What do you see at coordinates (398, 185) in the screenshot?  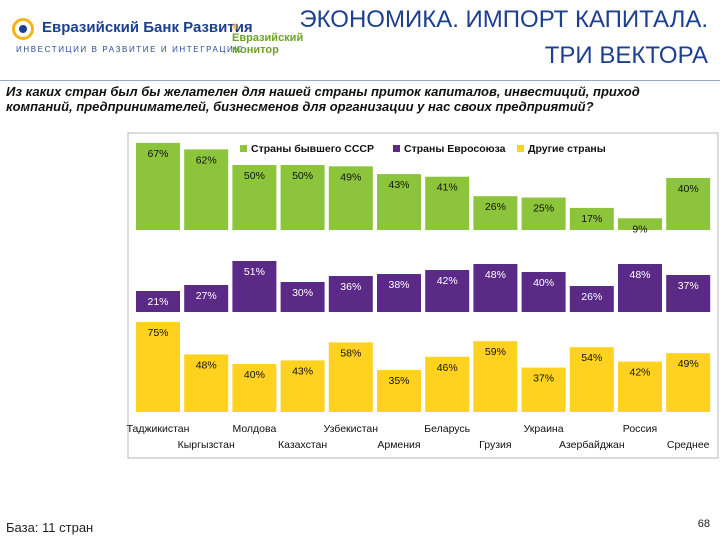 I see `bar-label-s1-6: 43%` at bounding box center [398, 185].